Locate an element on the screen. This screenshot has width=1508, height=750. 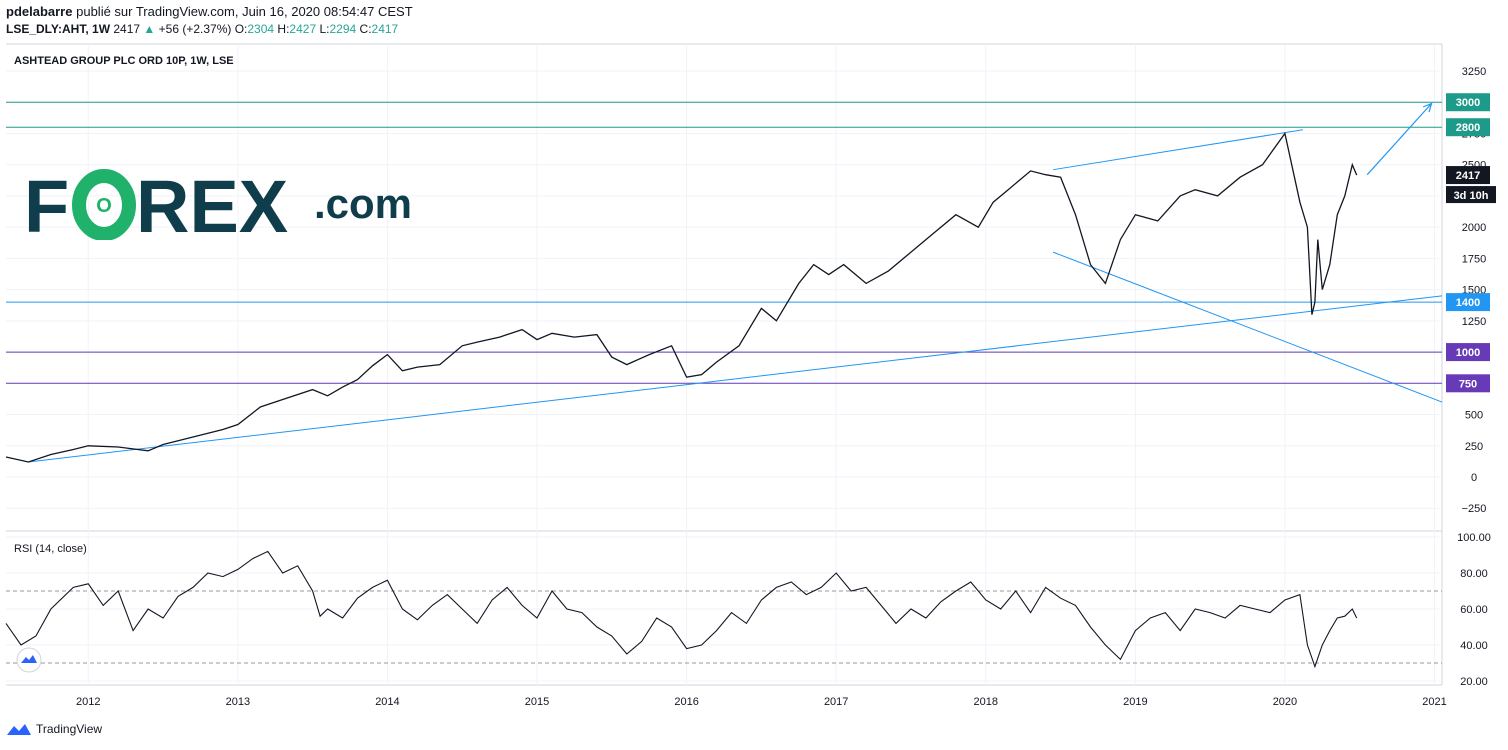
rsi-tick-label: 60.00 is located at coordinates (1474, 610).